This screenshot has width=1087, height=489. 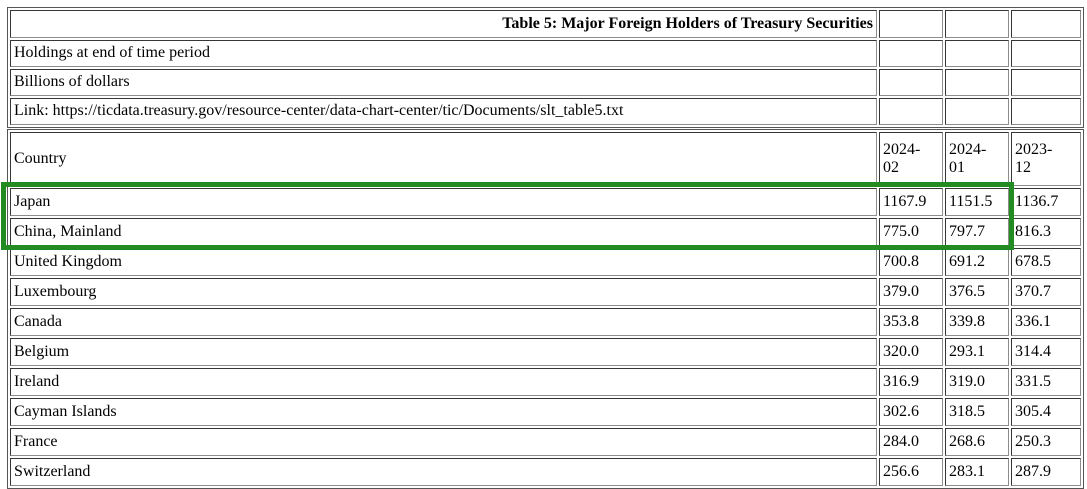 I want to click on value-cell: 370.7, so click(x=1046, y=292).